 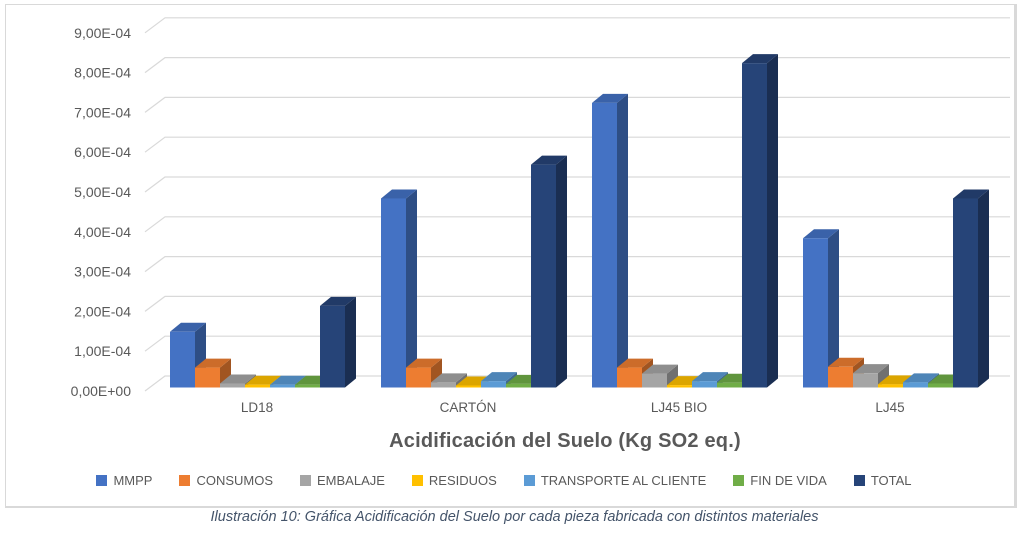 I want to click on legend-label: CONSUMOS, so click(x=234, y=480).